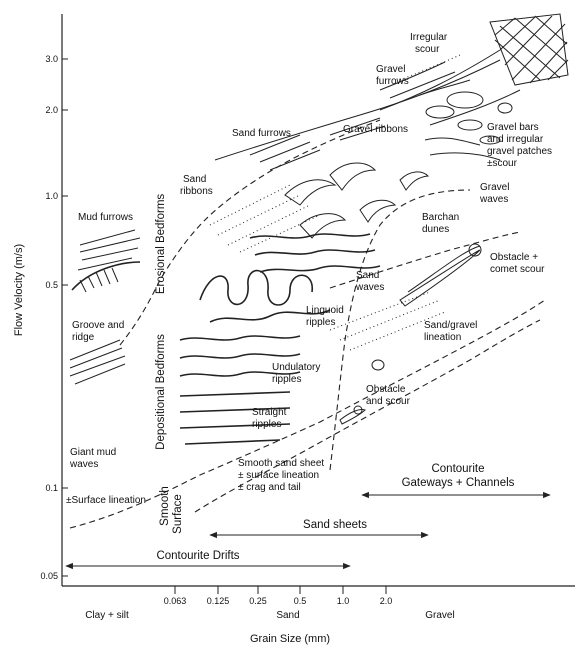 Image resolution: width=578 pixels, height=651 pixels. What do you see at coordinates (175, 601) in the screenshot?
I see `x-tick-label: 0.063` at bounding box center [175, 601].